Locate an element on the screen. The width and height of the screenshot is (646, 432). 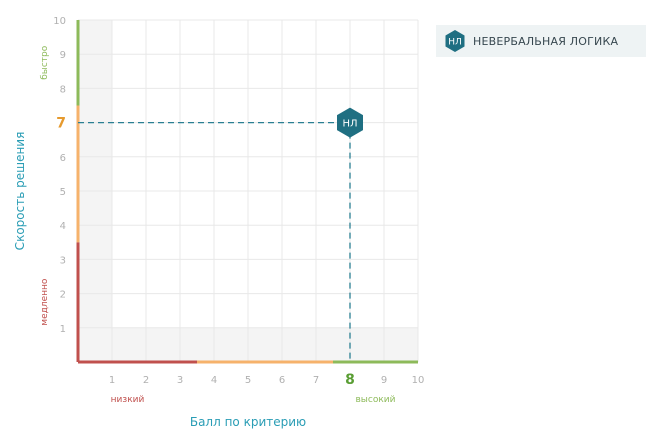
y-tick-label: 9 is located at coordinates (63, 55).